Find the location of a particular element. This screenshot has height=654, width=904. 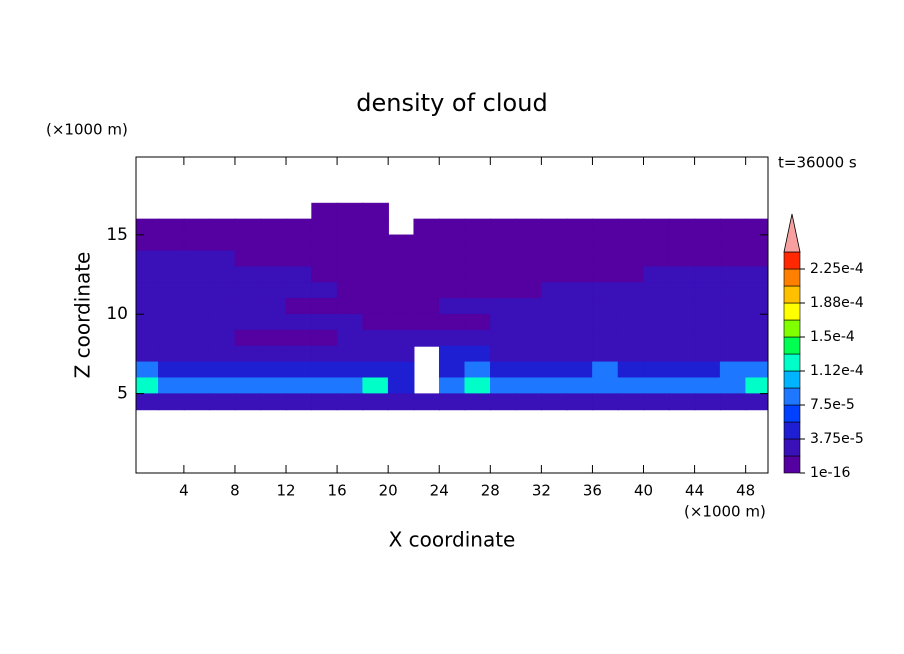

x-tick-label: 20 is located at coordinates (388, 491).